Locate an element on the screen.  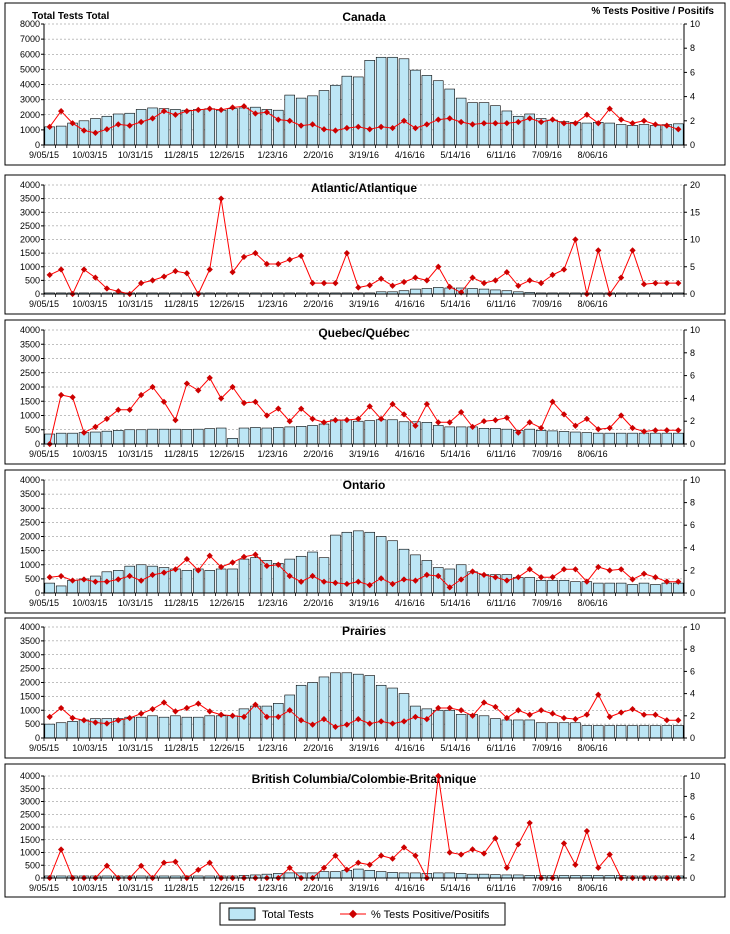
left-tick-label: 8000 is located at coordinates (30, 24).